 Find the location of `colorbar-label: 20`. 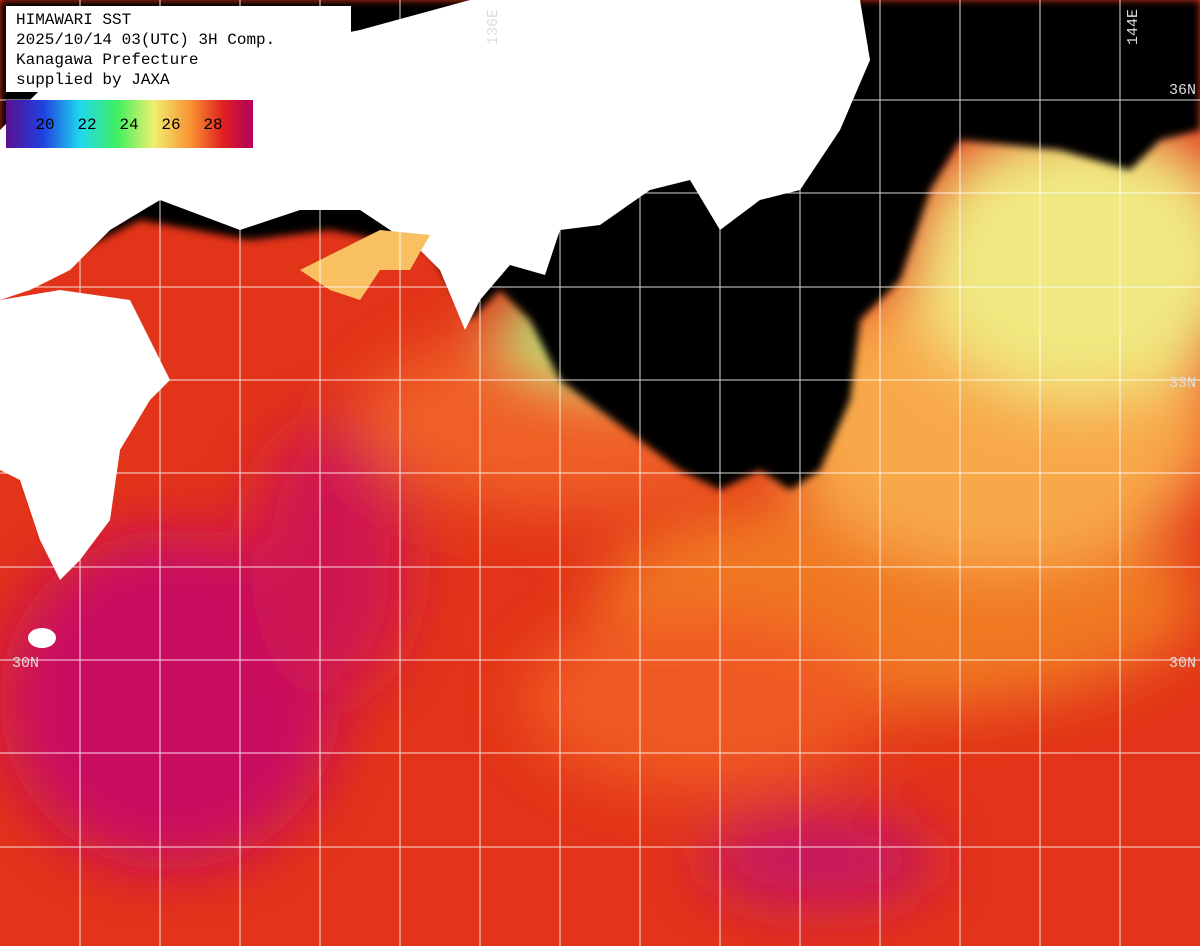

colorbar-label: 20 is located at coordinates (44, 125).